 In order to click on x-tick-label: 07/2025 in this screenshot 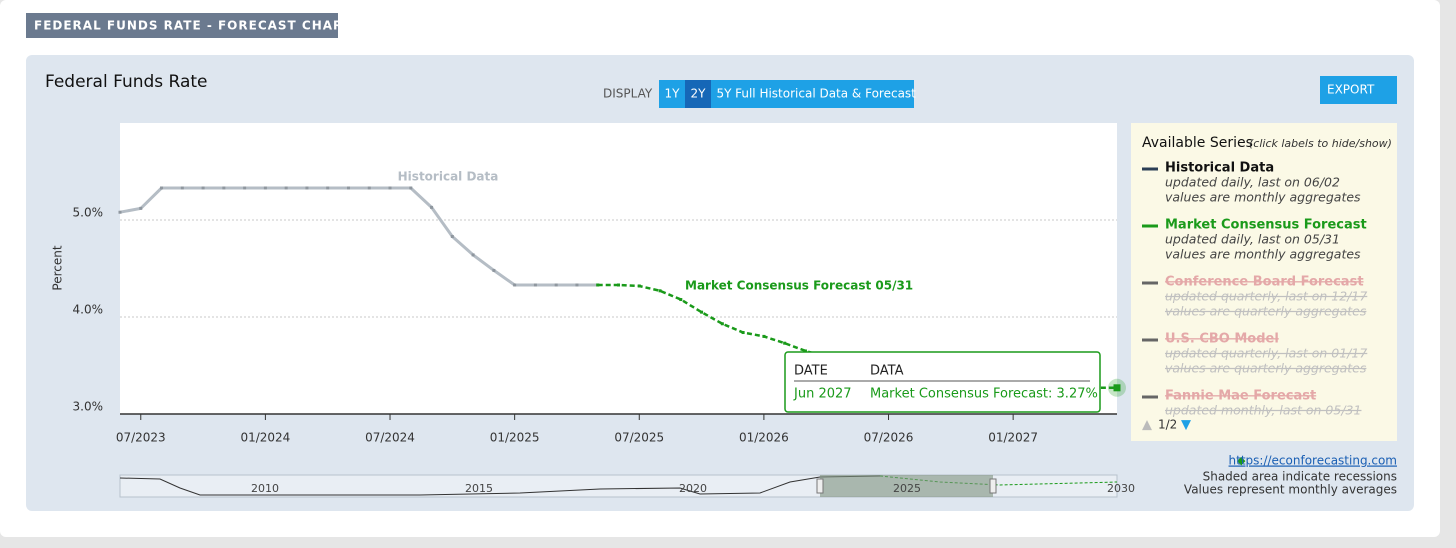, I will do `click(639, 438)`.